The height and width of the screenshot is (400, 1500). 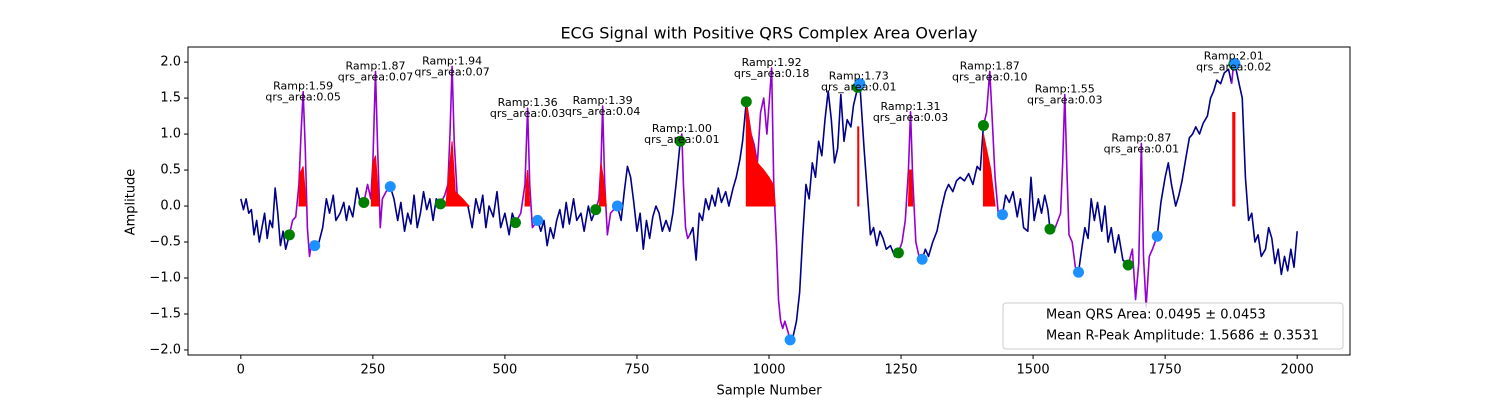 What do you see at coordinates (170, 98) in the screenshot?
I see `y-tick-label: 1.5` at bounding box center [170, 98].